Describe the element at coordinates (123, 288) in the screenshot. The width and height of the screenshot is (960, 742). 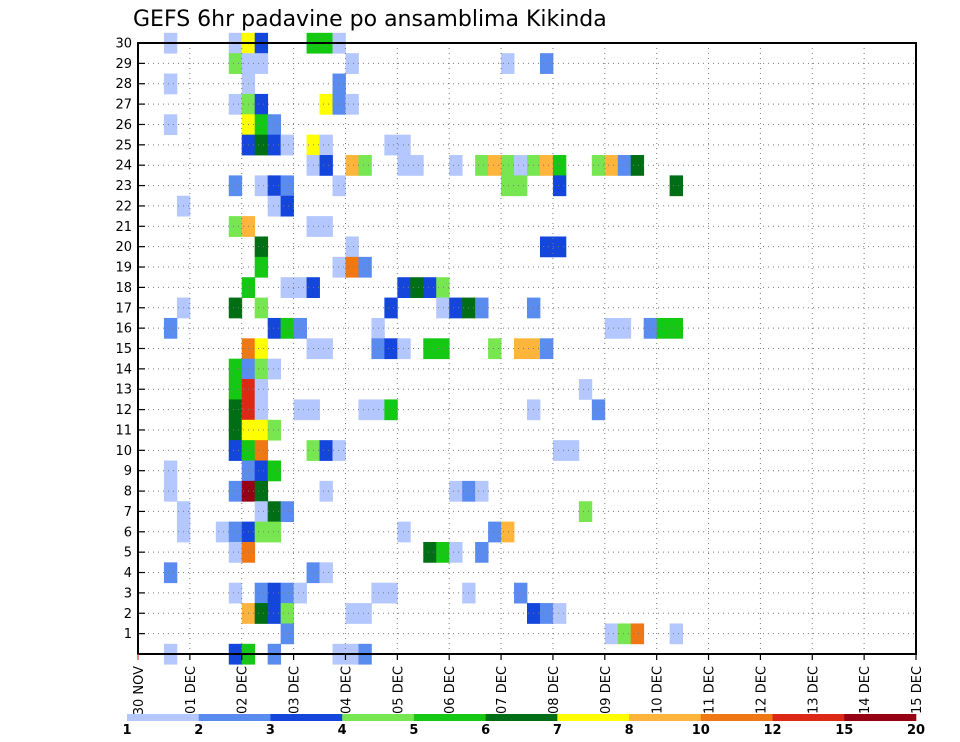
I see `y-tick-label: 18` at that location.